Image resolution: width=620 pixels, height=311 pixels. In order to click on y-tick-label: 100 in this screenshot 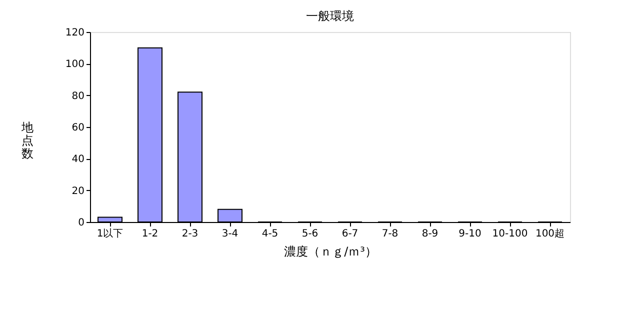, I will do `click(74, 64)`.